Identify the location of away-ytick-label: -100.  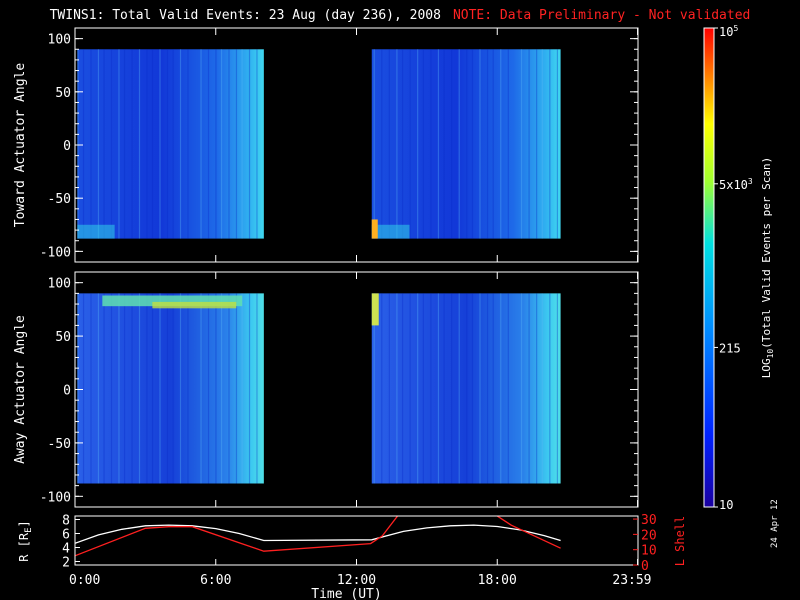
(55, 497).